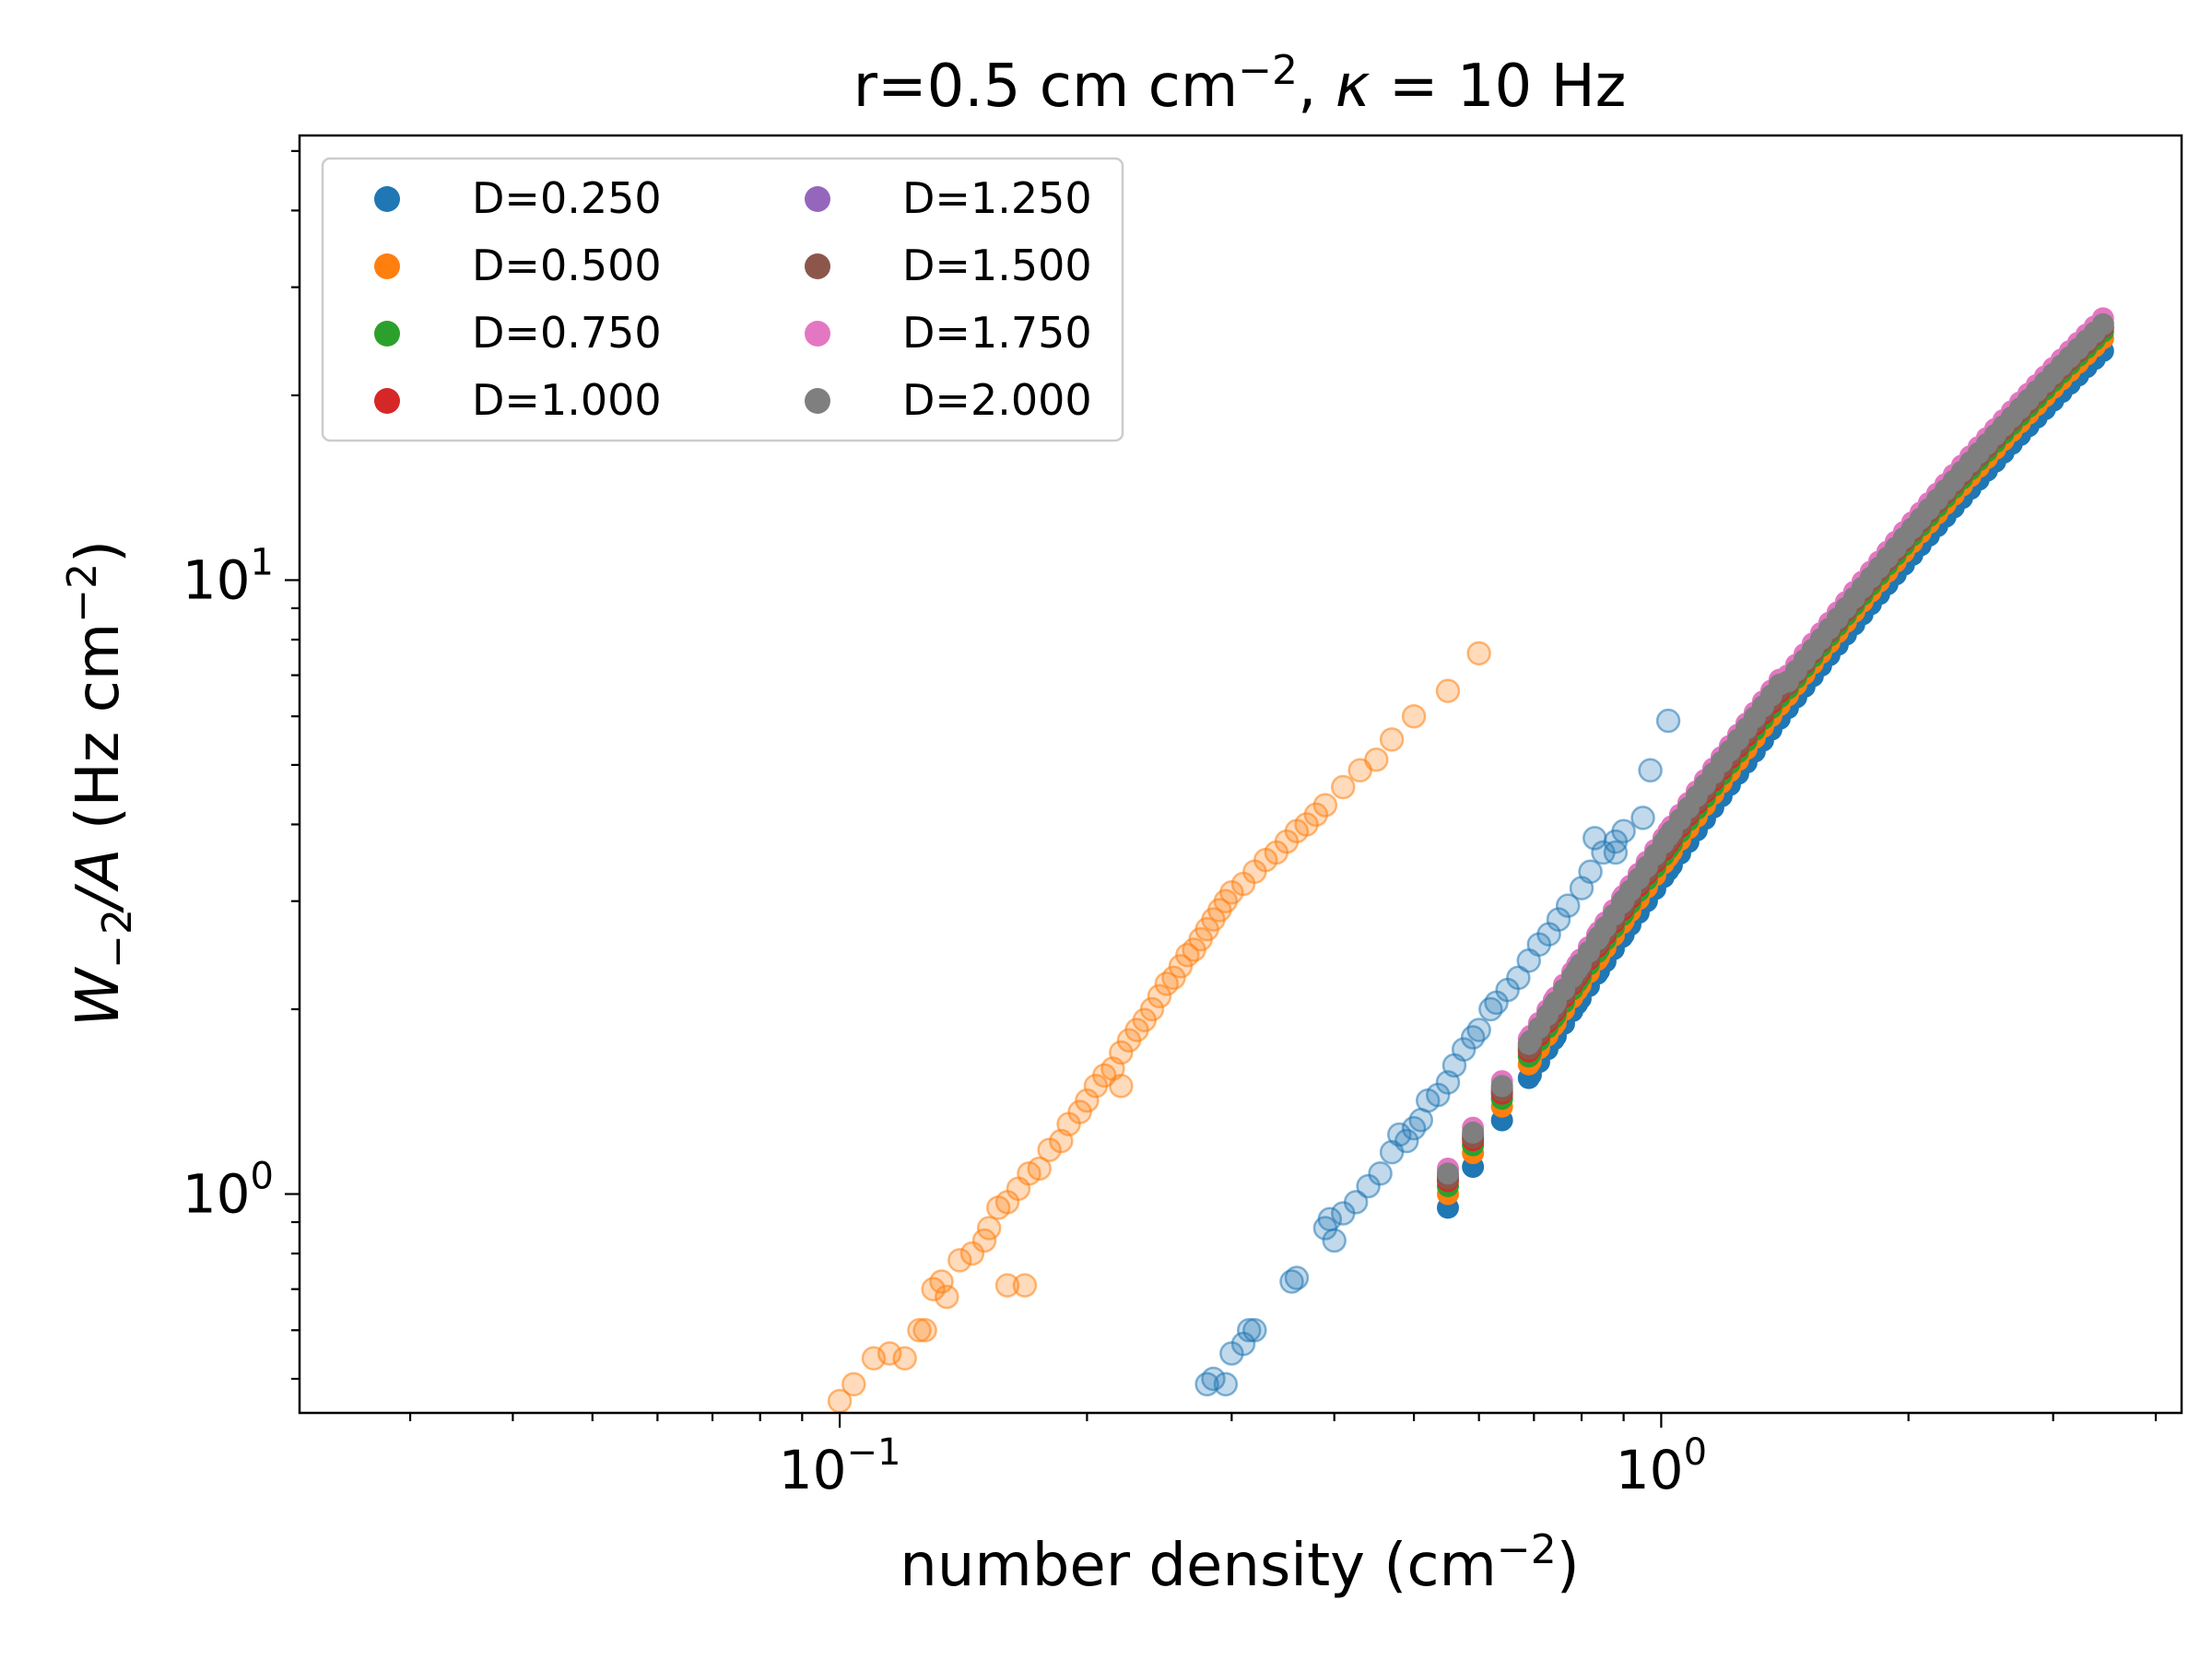  Describe the element at coordinates (99, 736) in the screenshot. I see `y-label-unit: (Hz cm` at that location.